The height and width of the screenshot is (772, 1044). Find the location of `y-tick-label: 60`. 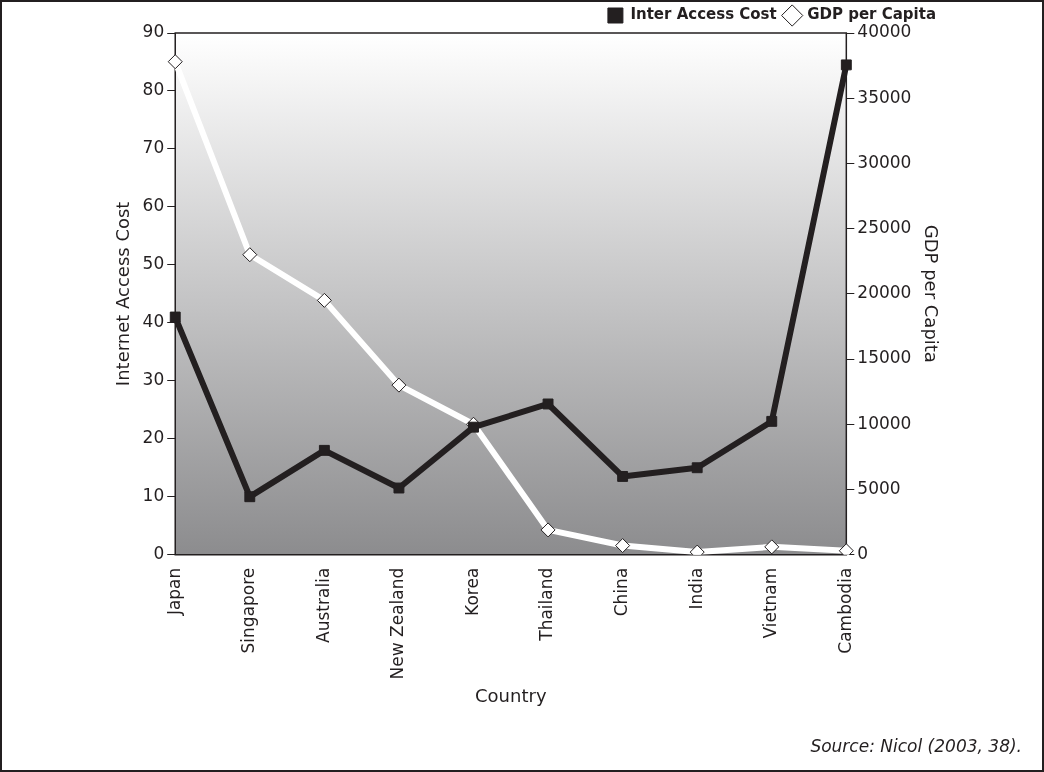

y-tick-label: 60 is located at coordinates (153, 205).